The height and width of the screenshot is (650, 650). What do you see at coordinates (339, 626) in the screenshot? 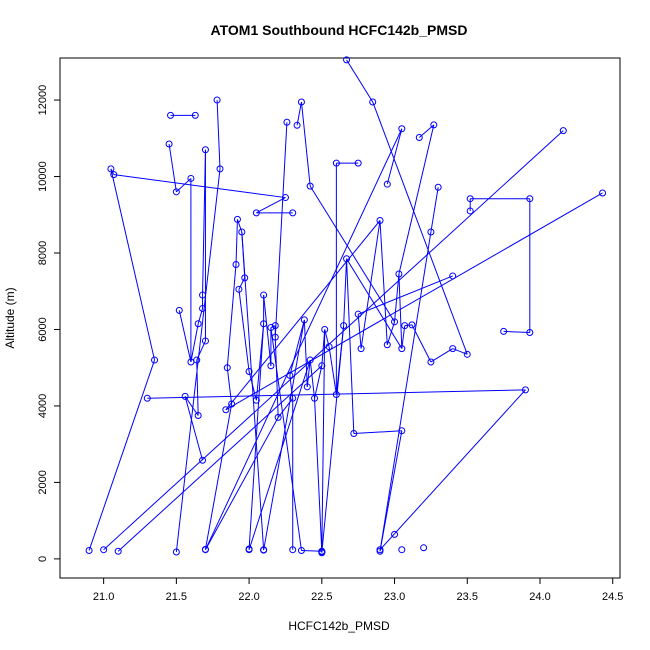
I see `x-axis-label: HCFC142b_PMSD` at bounding box center [339, 626].